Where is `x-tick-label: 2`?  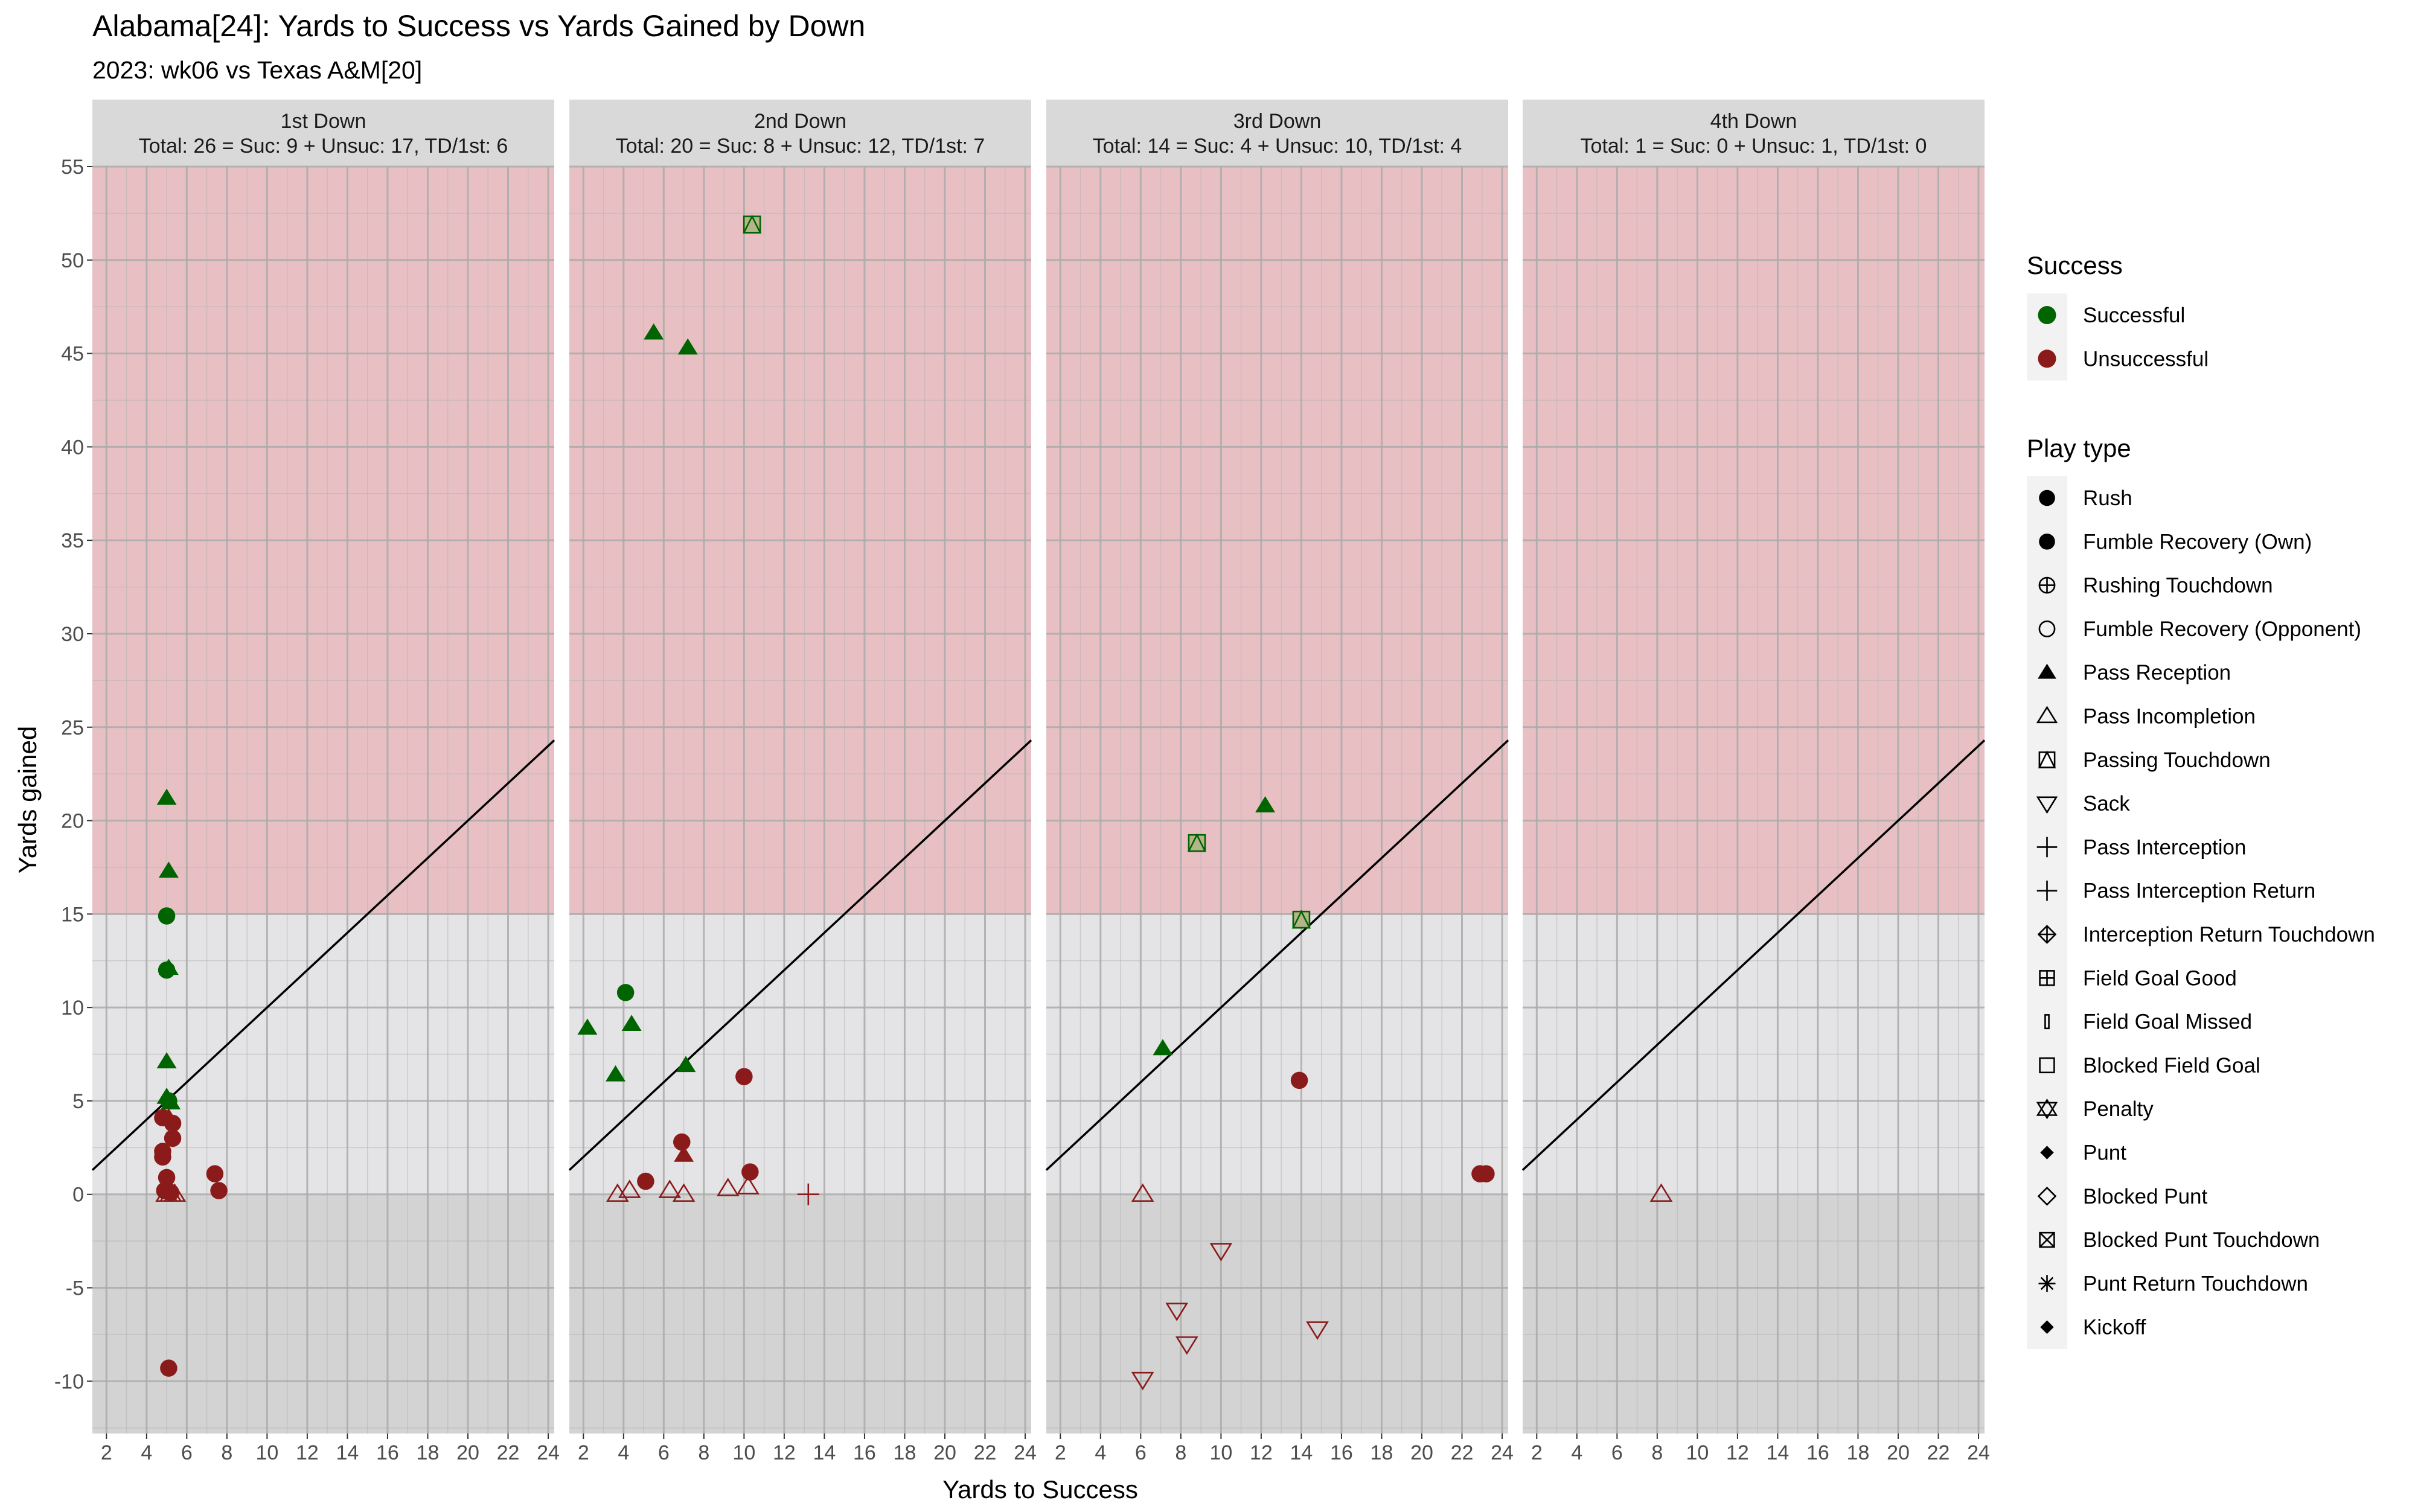 x-tick-label: 2 is located at coordinates (107, 1452).